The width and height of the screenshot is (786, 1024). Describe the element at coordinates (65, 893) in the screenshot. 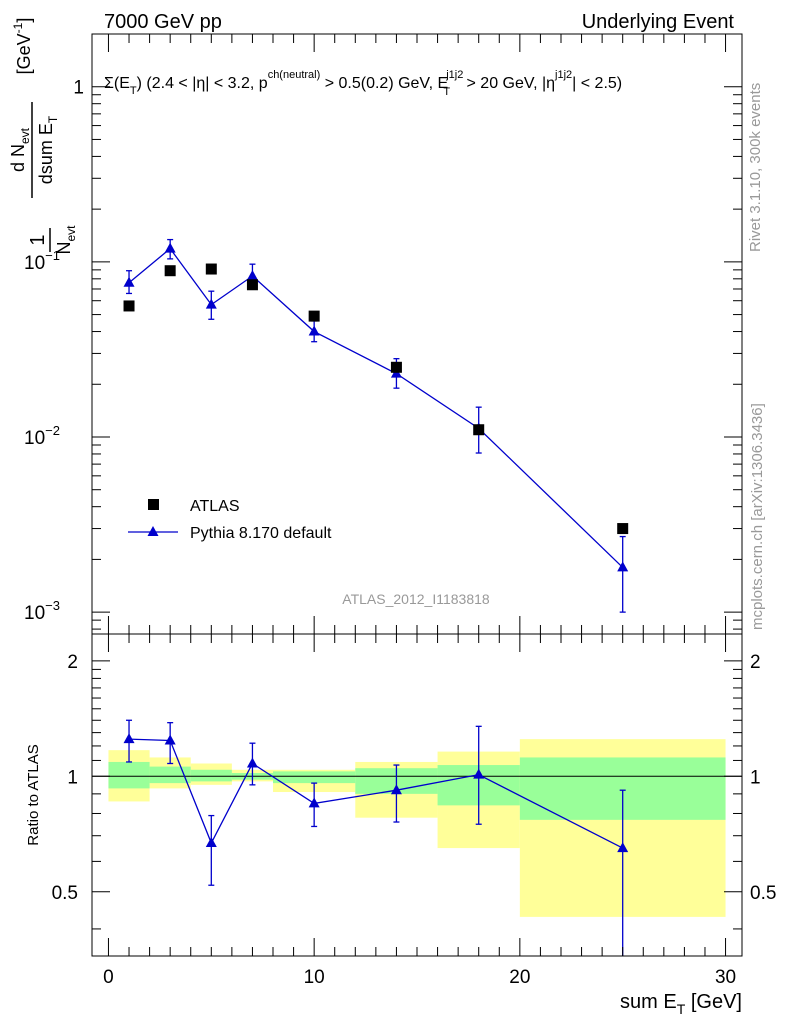

I see `ratio-y-tick-label: 0.5` at that location.